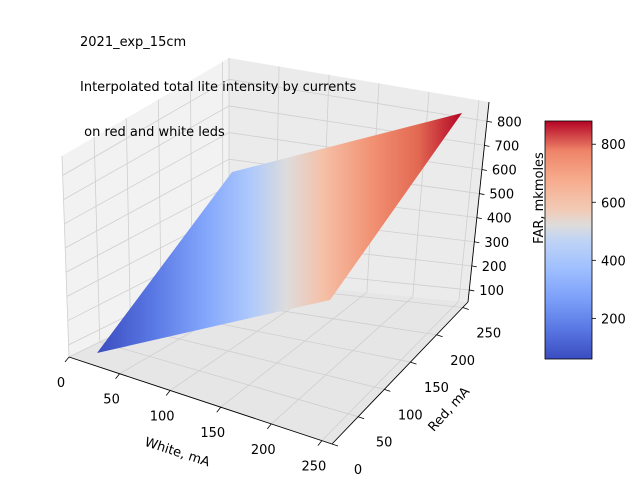  Describe the element at coordinates (494, 267) in the screenshot. I see `z-tick-label: 200` at that location.